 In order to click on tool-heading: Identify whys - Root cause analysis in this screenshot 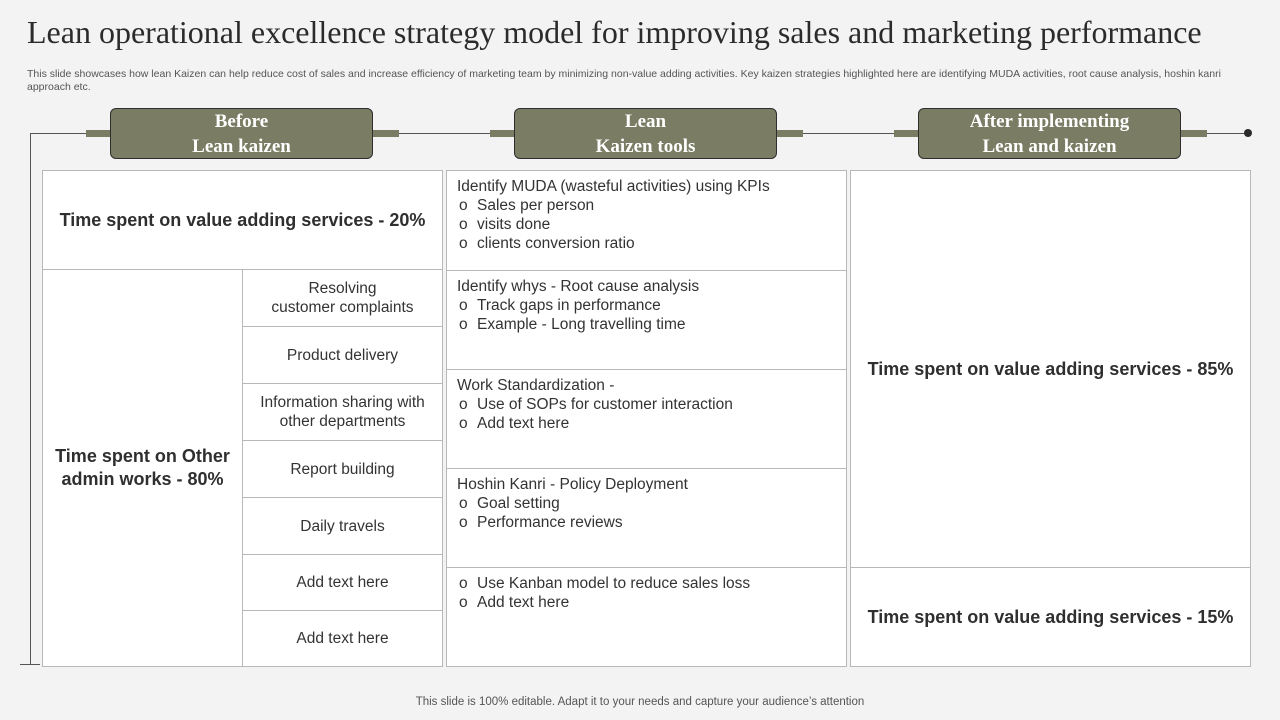, I will do `click(578, 286)`.